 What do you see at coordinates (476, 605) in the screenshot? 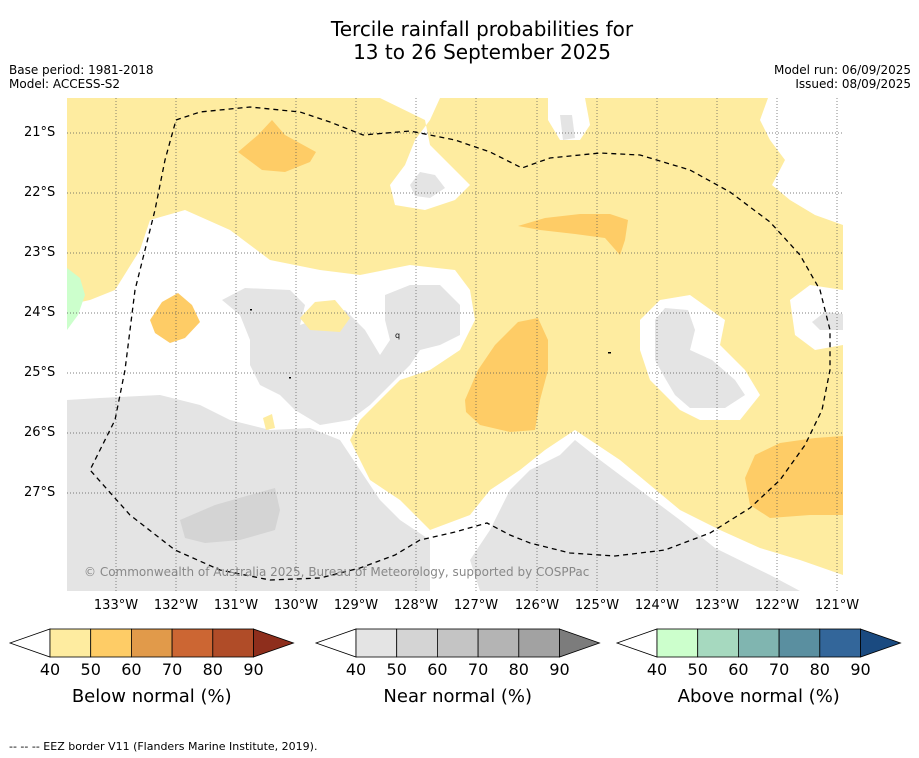
I see `longitude-label: 127°W` at bounding box center [476, 605].